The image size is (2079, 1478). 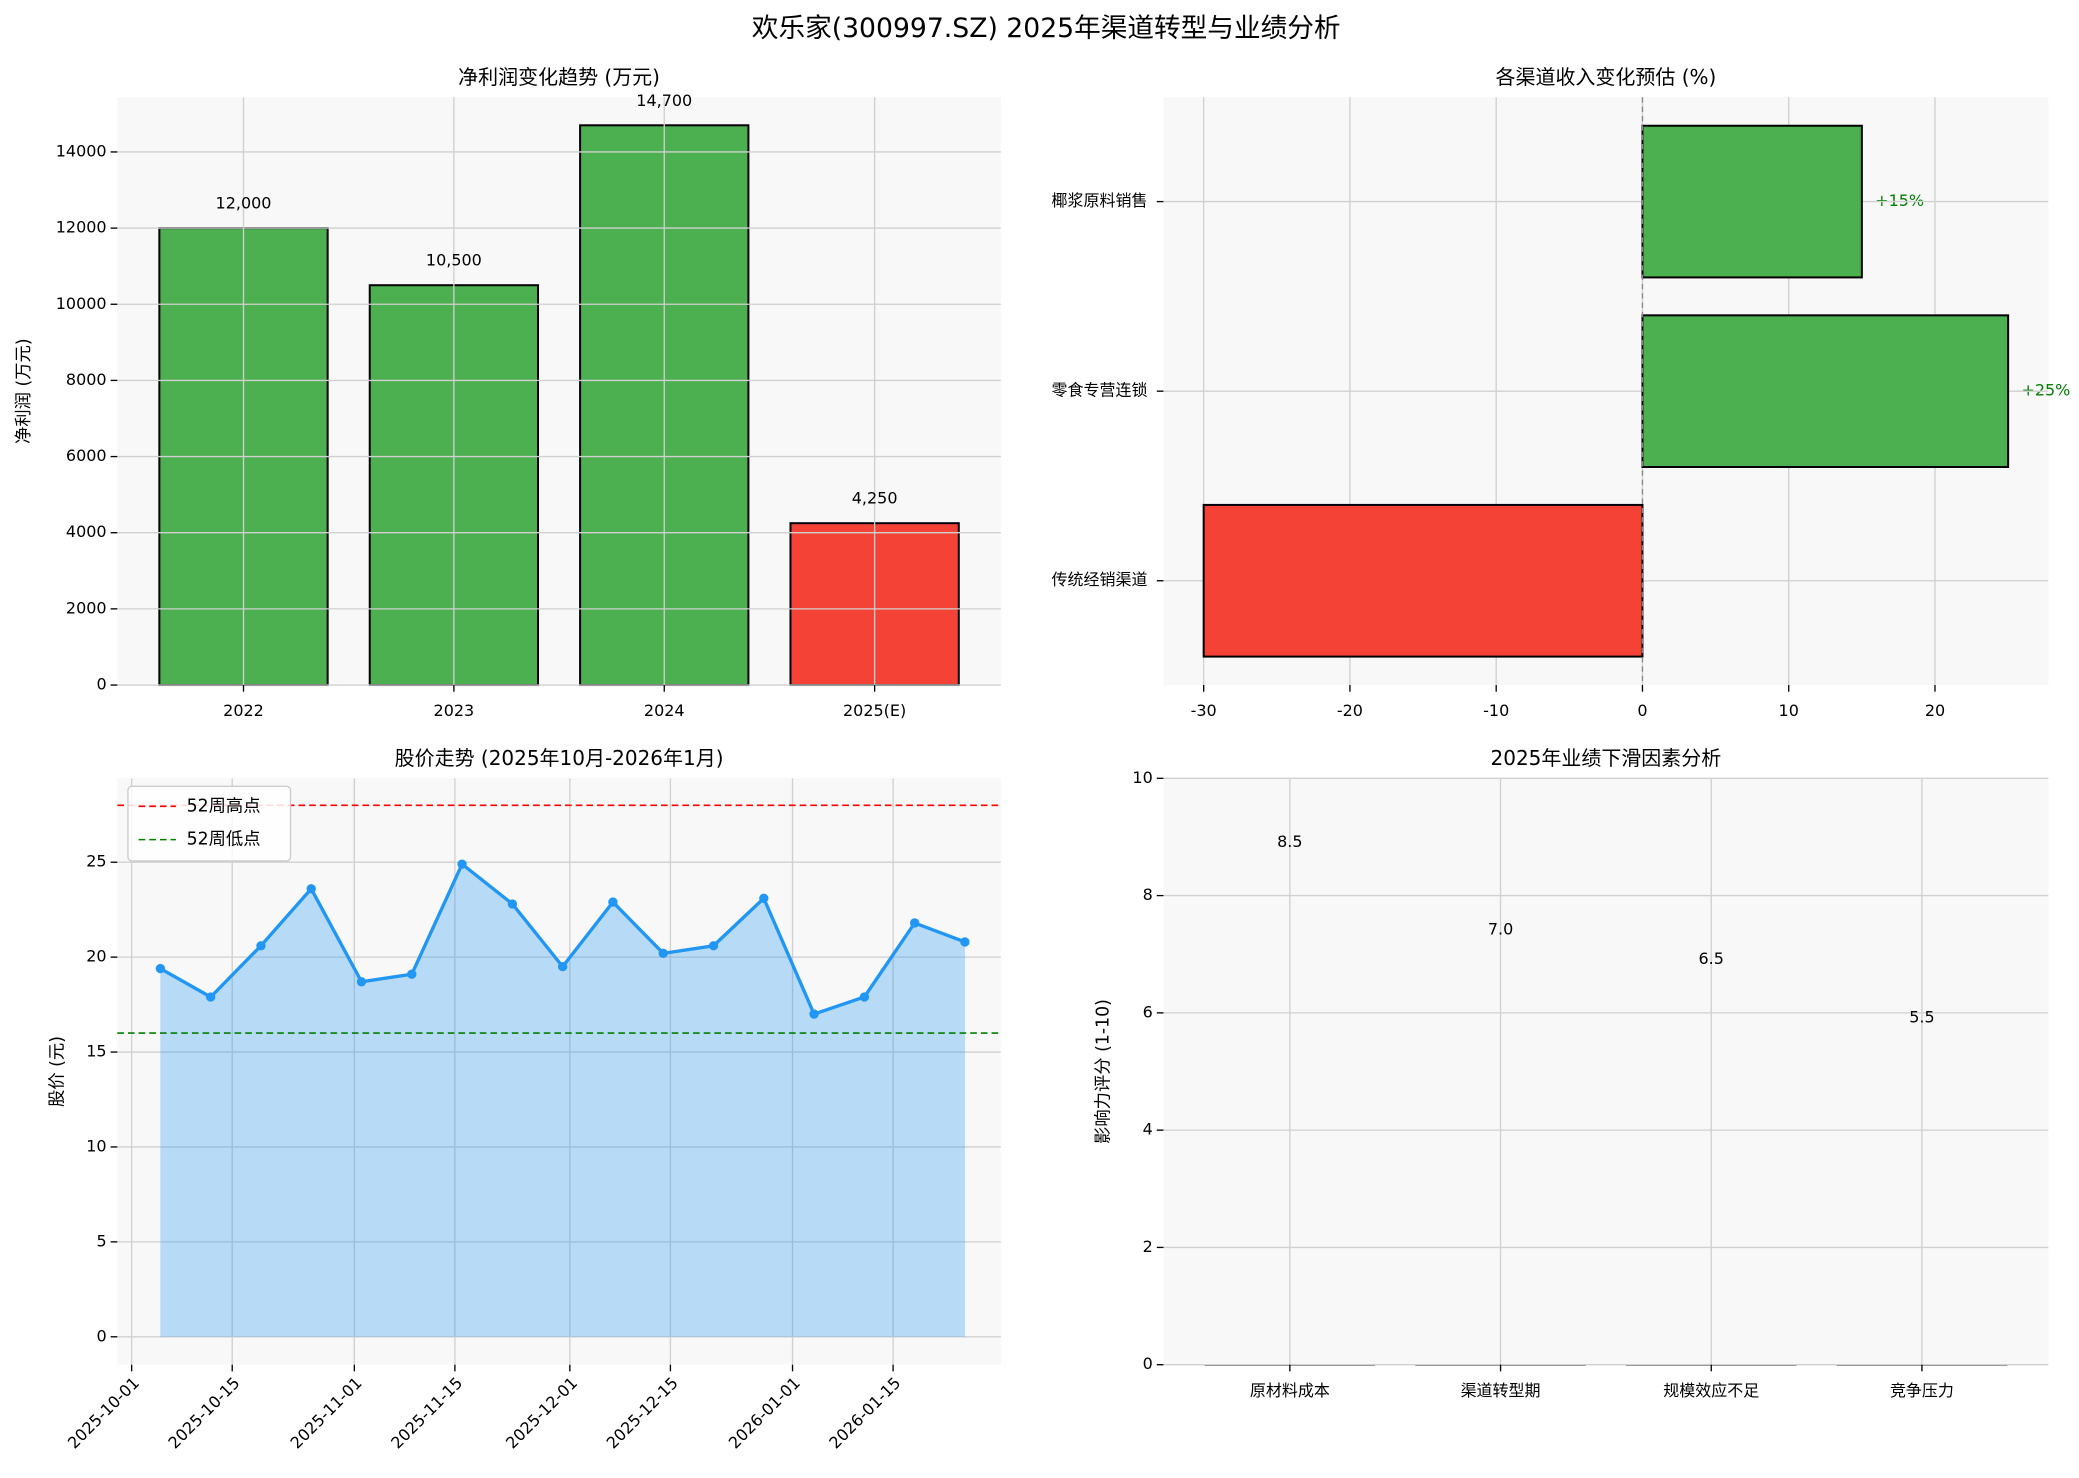 I want to click on x-tick-label: 10, so click(x=1789, y=710).